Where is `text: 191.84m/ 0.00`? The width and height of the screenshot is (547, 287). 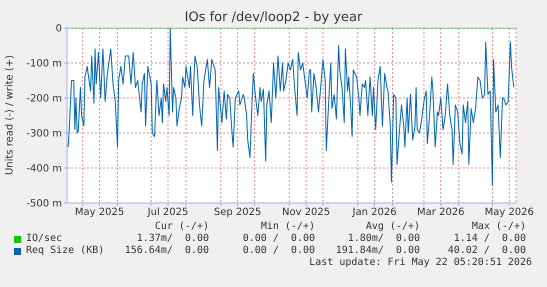 text: 191.84m/ 0.00 is located at coordinates (378, 250).